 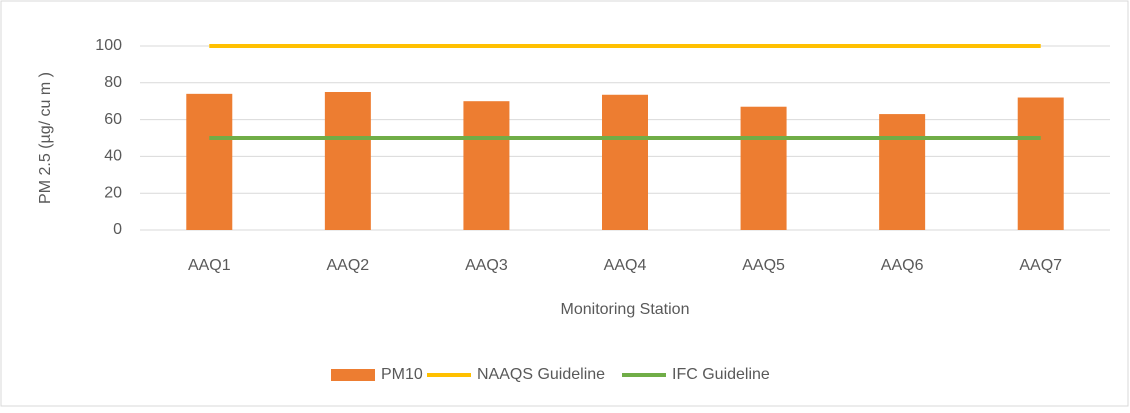 I want to click on y-tick-label: 40, so click(x=113, y=156).